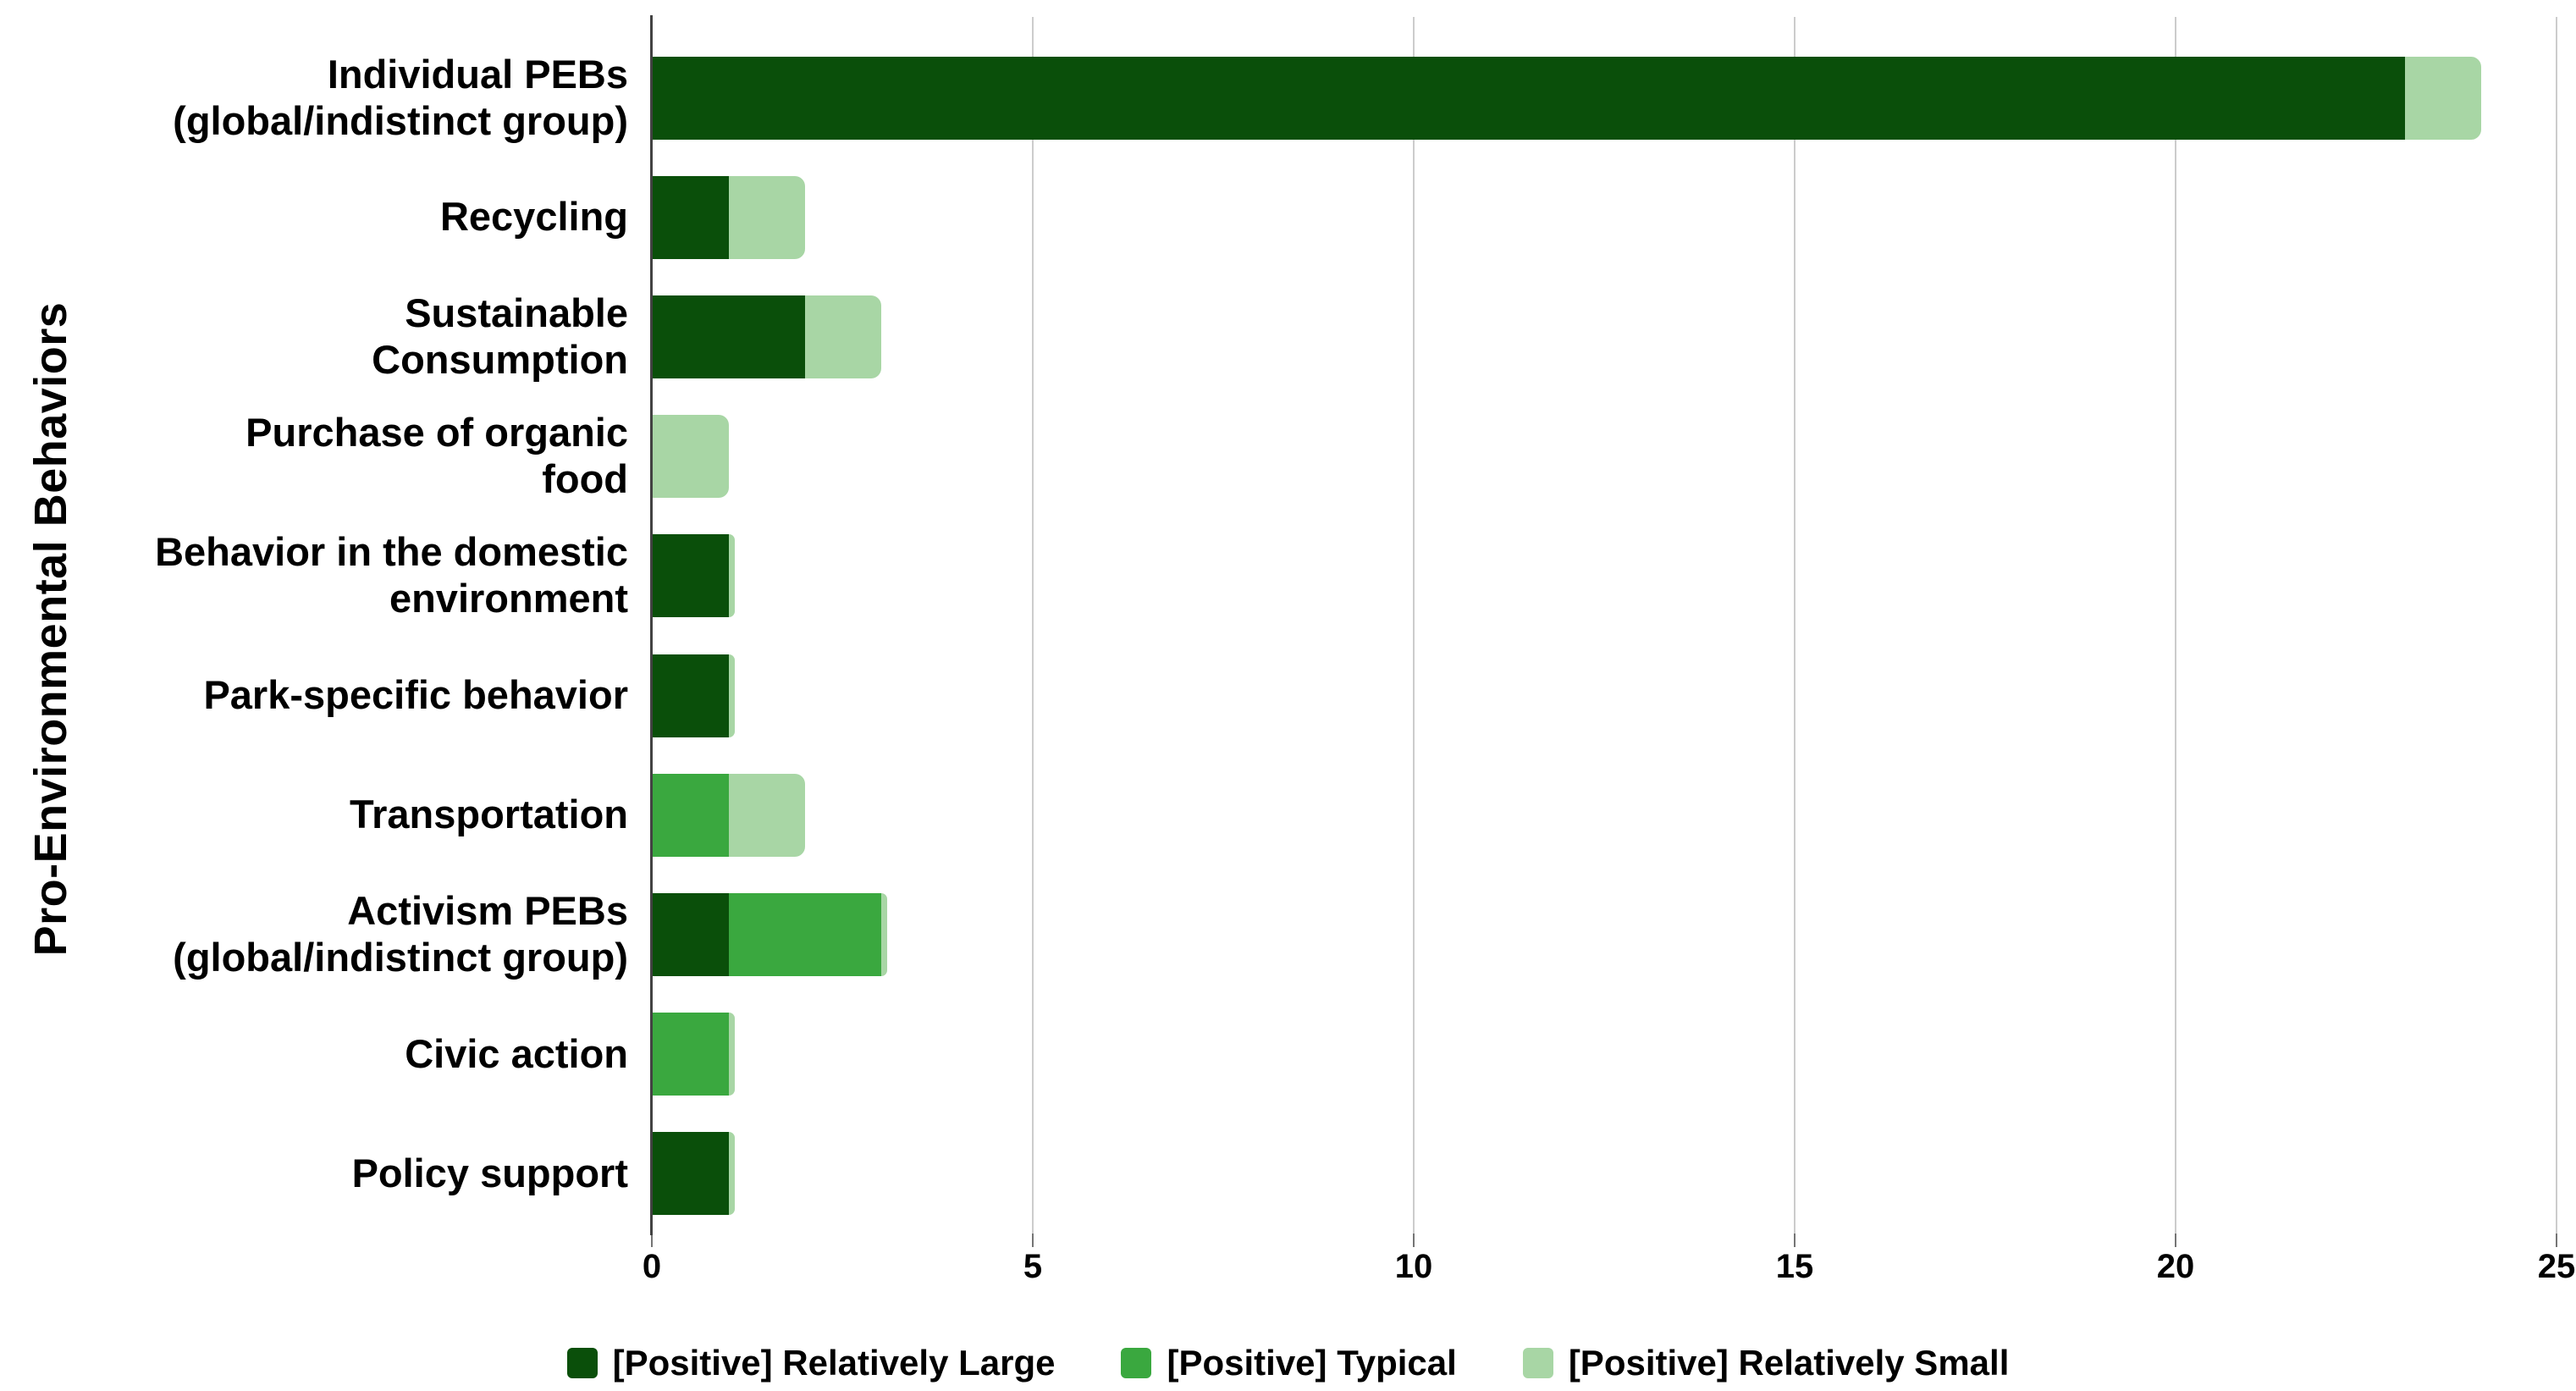  Describe the element at coordinates (652, 625) in the screenshot. I see `y-axis-line` at that location.